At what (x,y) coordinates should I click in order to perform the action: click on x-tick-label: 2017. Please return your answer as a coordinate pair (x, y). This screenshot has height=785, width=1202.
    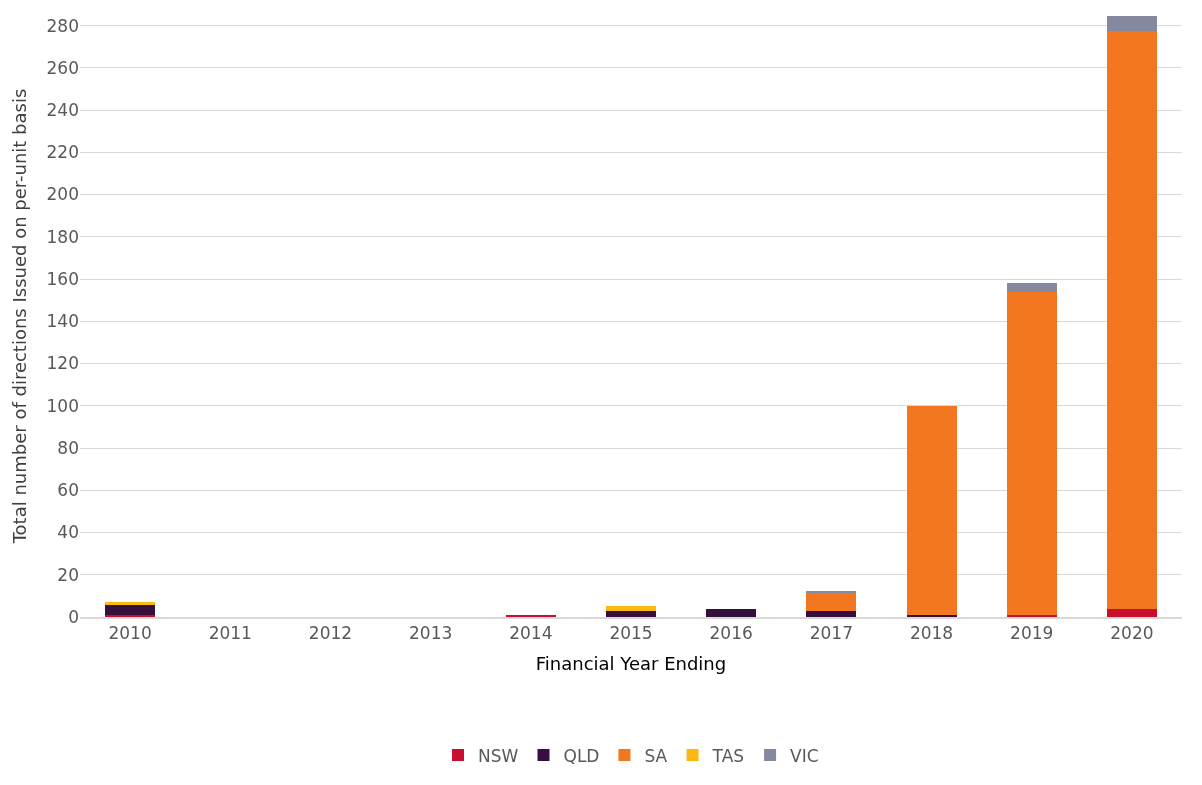
    Looking at the image, I should click on (831, 633).